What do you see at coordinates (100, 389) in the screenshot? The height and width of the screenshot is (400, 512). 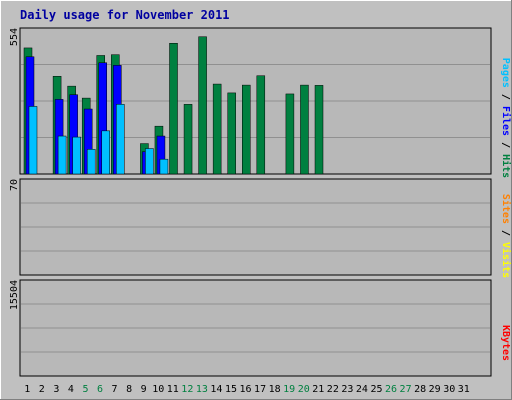 I see `day-label-6: 6` at bounding box center [100, 389].